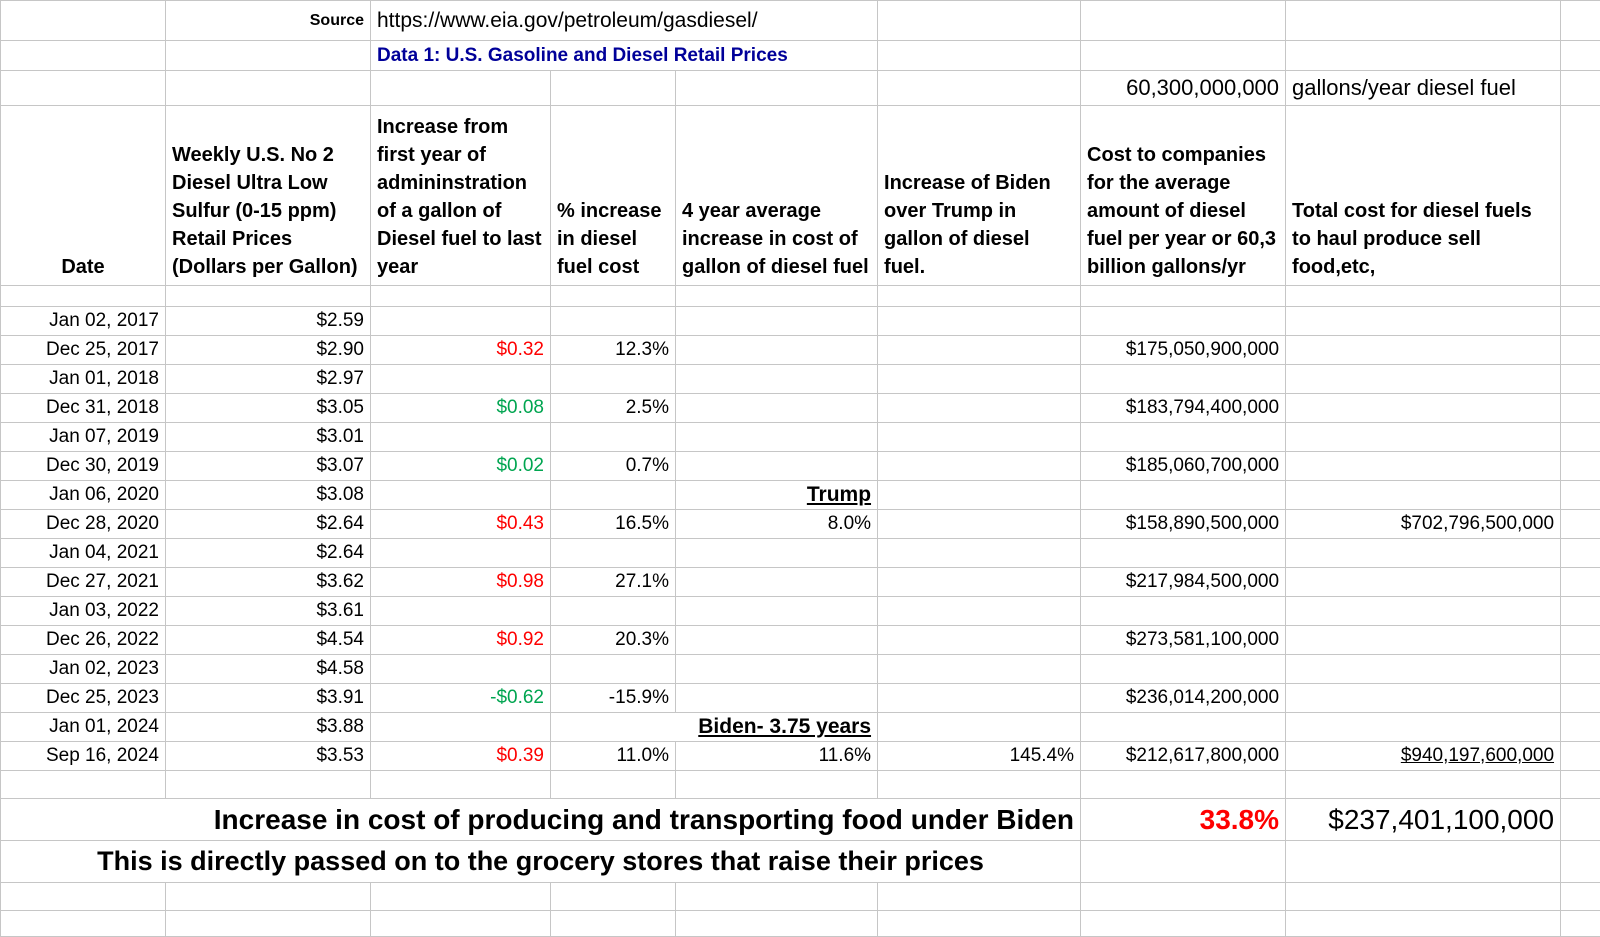 This screenshot has height=937, width=1600. I want to click on cell-date: Jan 02, 2017, so click(83, 321).